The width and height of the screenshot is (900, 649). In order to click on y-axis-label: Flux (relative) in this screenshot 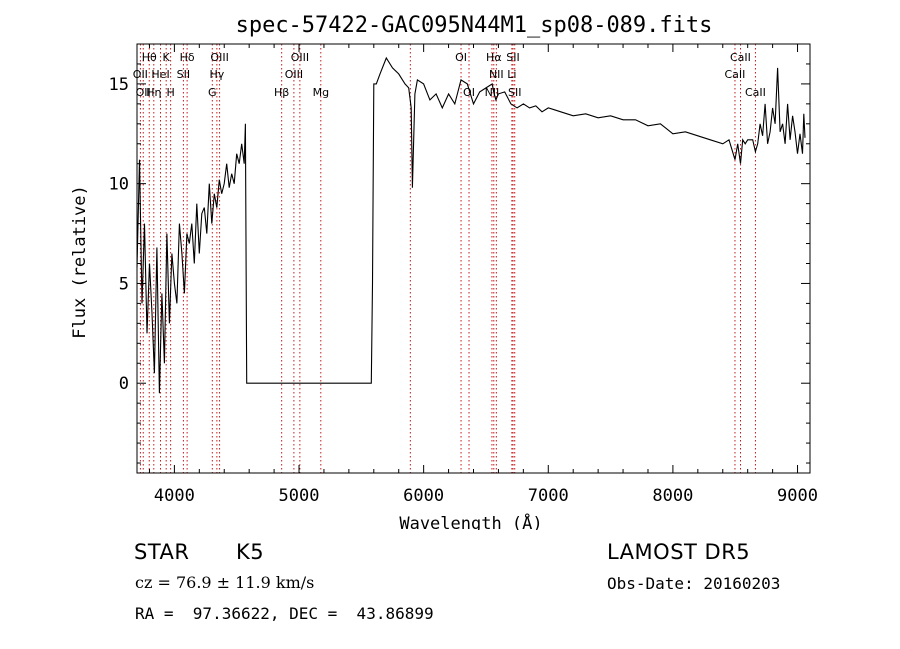, I will do `click(80, 262)`.